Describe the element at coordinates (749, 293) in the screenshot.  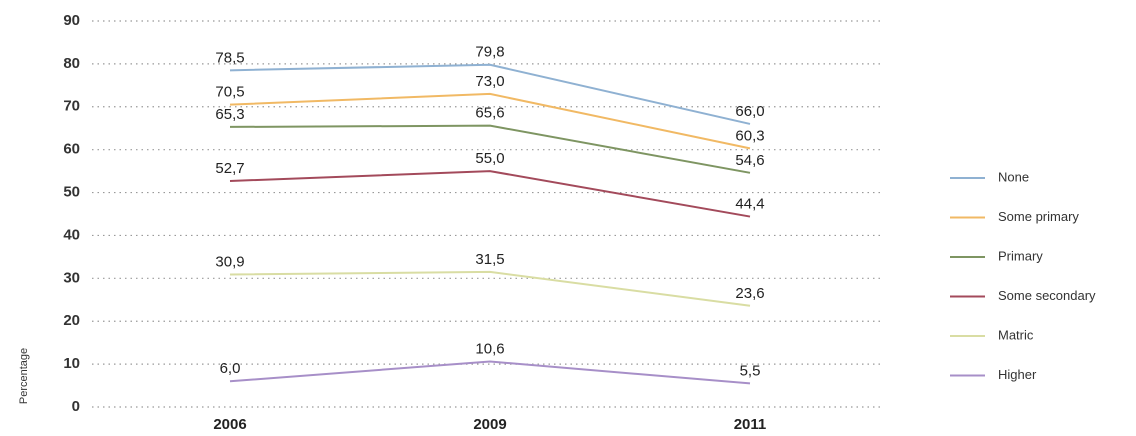
I see `data-label: 23,6` at that location.